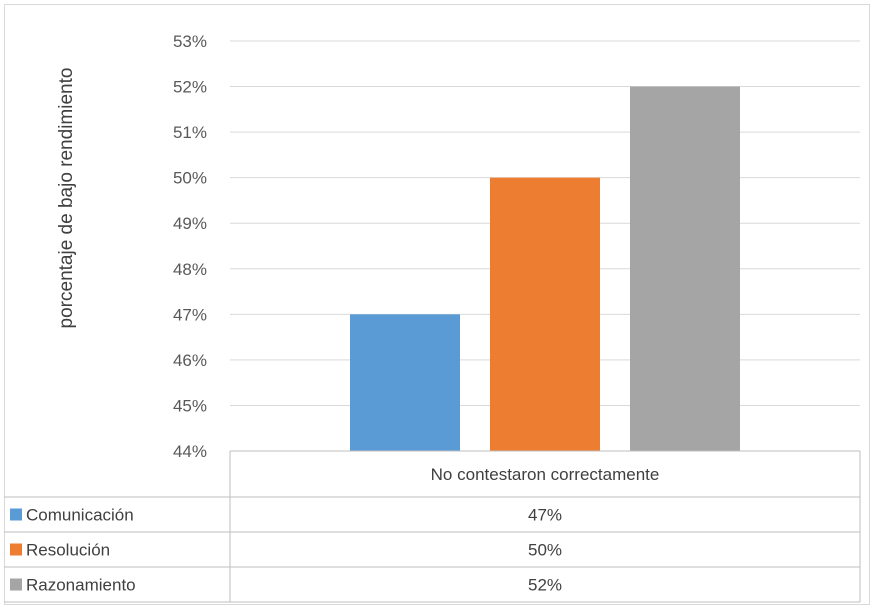 Image resolution: width=875 pixels, height=610 pixels. What do you see at coordinates (190, 41) in the screenshot?
I see `y-tick-label: 53%` at bounding box center [190, 41].